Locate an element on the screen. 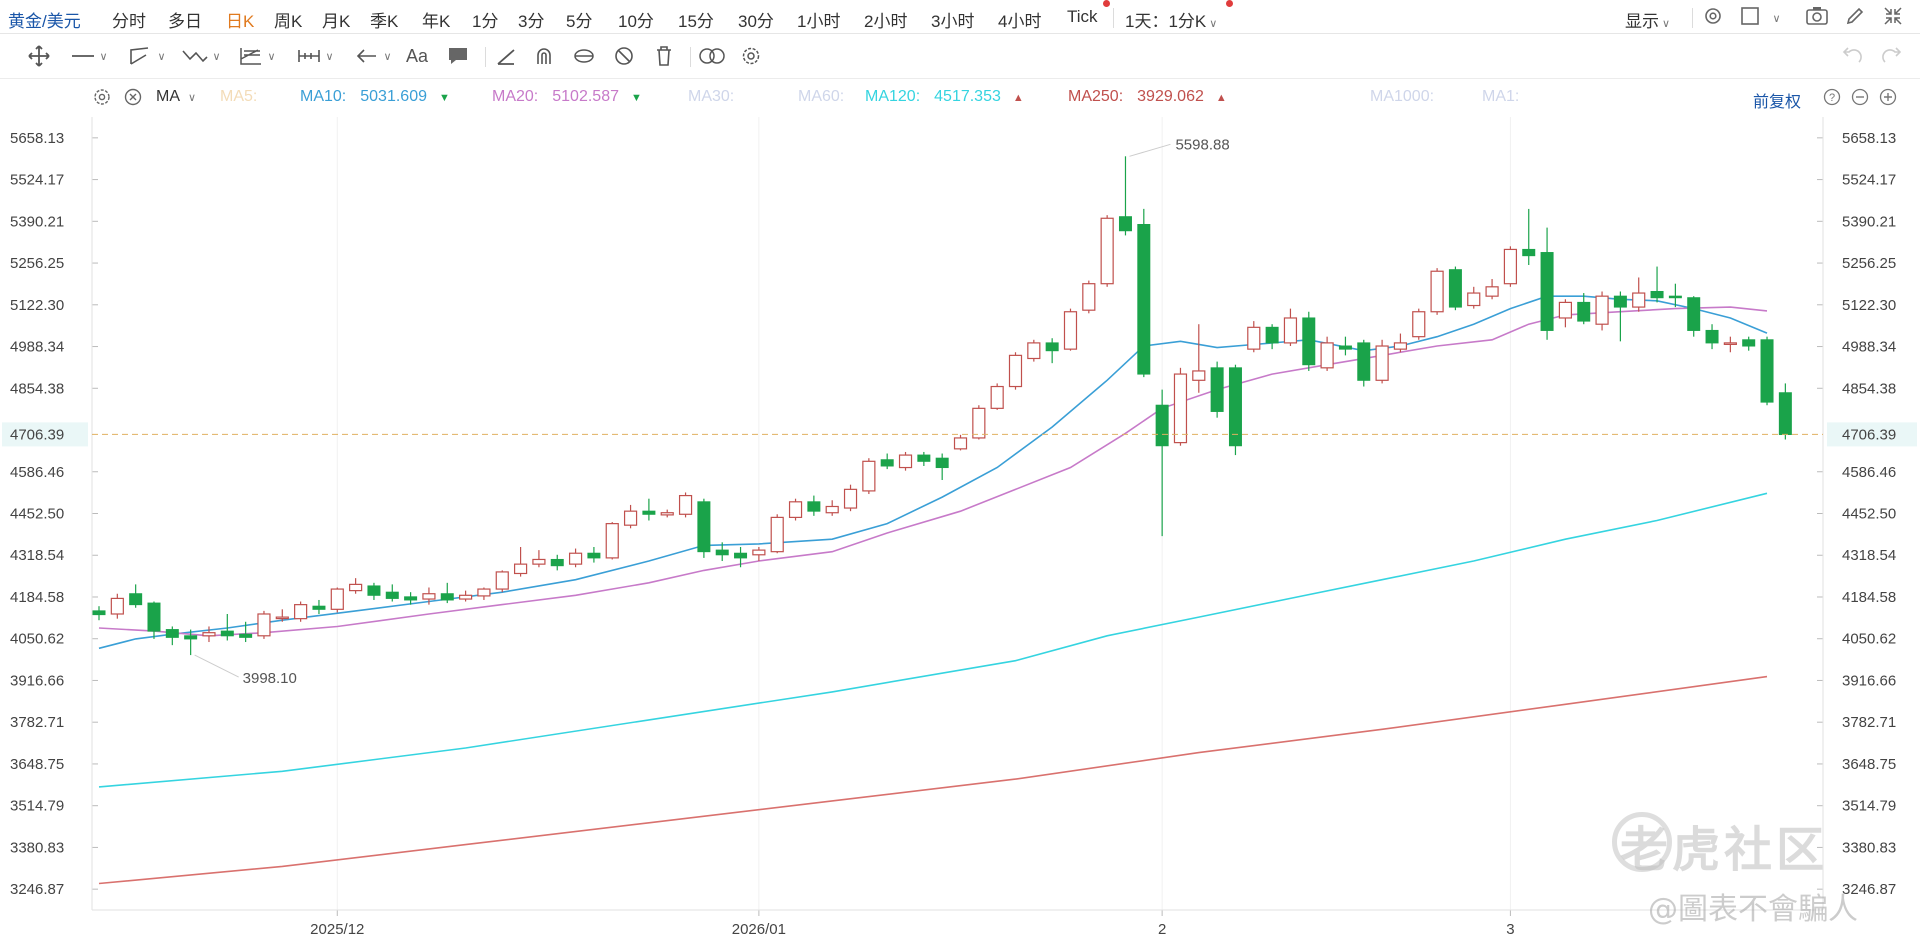 Image resolution: width=1920 pixels, height=948 pixels. period-tab: 3小时 is located at coordinates (953, 21).